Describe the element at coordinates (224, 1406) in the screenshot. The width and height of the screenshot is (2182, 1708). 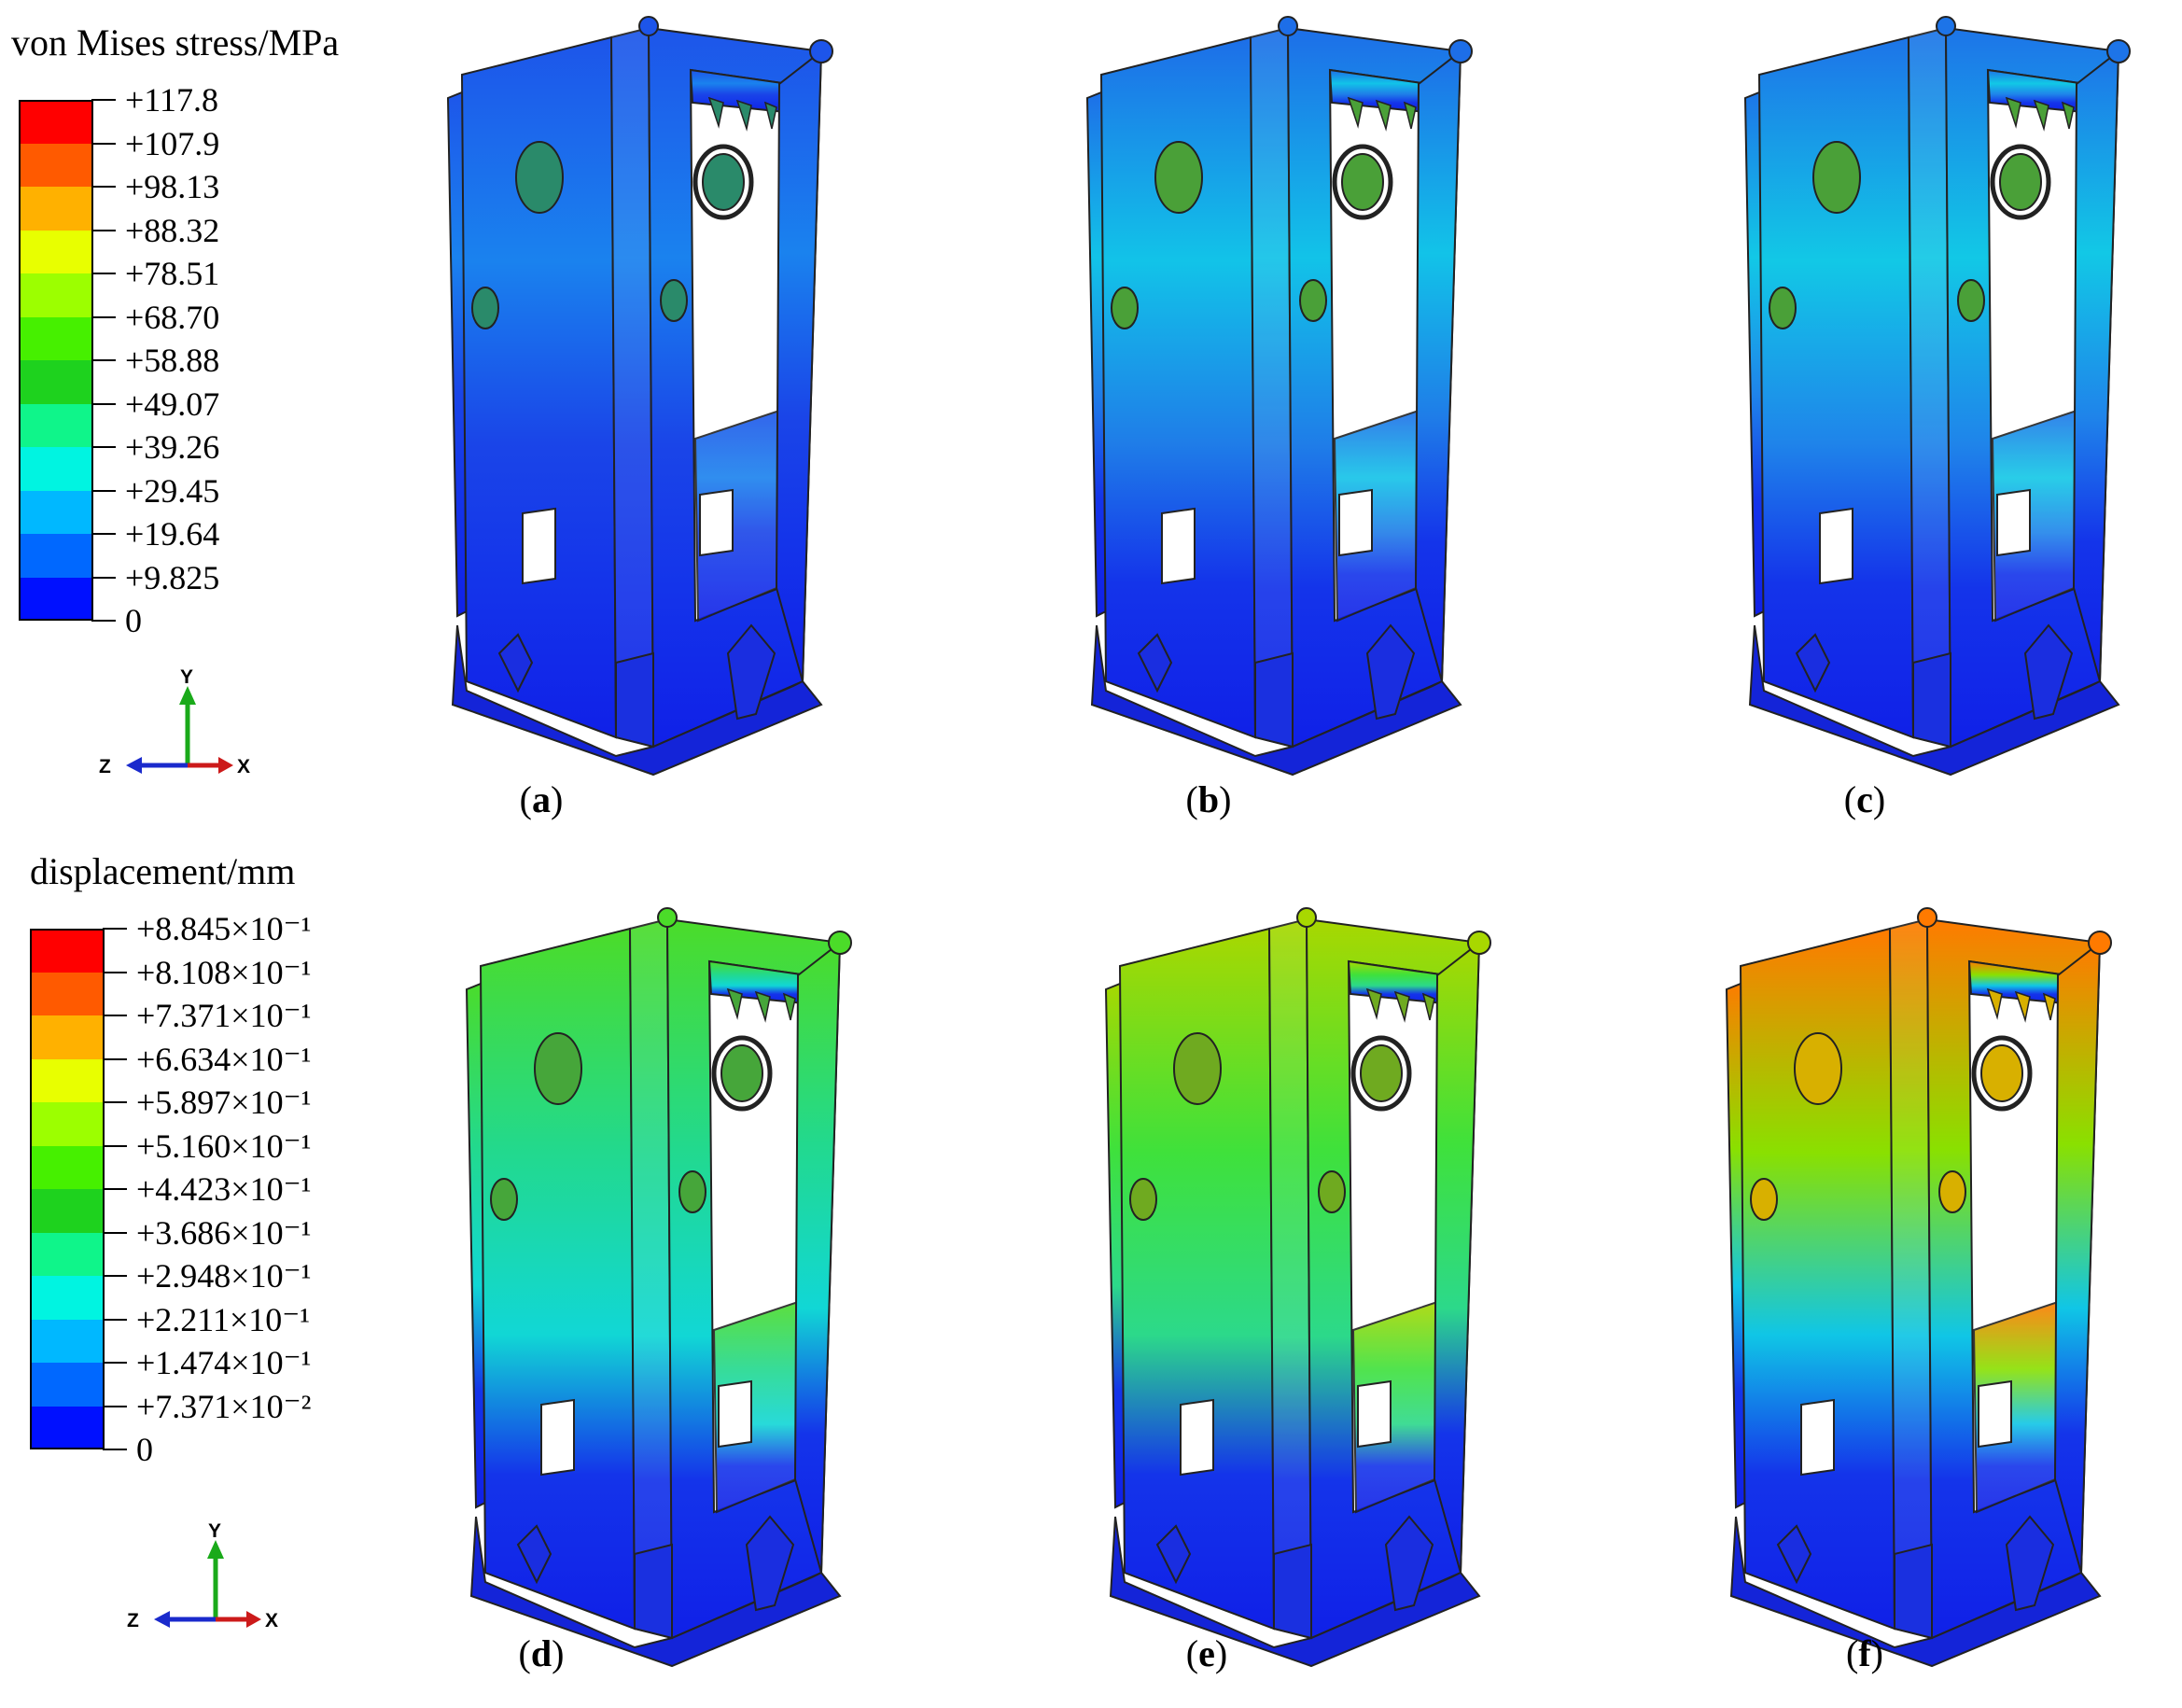
I see `scale-label: +7.371×10⁻²` at that location.